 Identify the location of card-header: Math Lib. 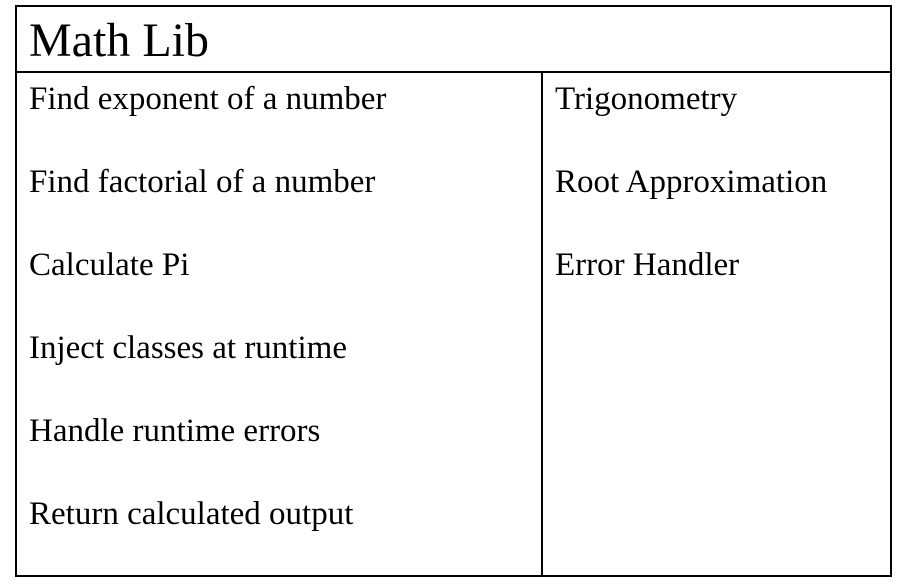
(453, 40).